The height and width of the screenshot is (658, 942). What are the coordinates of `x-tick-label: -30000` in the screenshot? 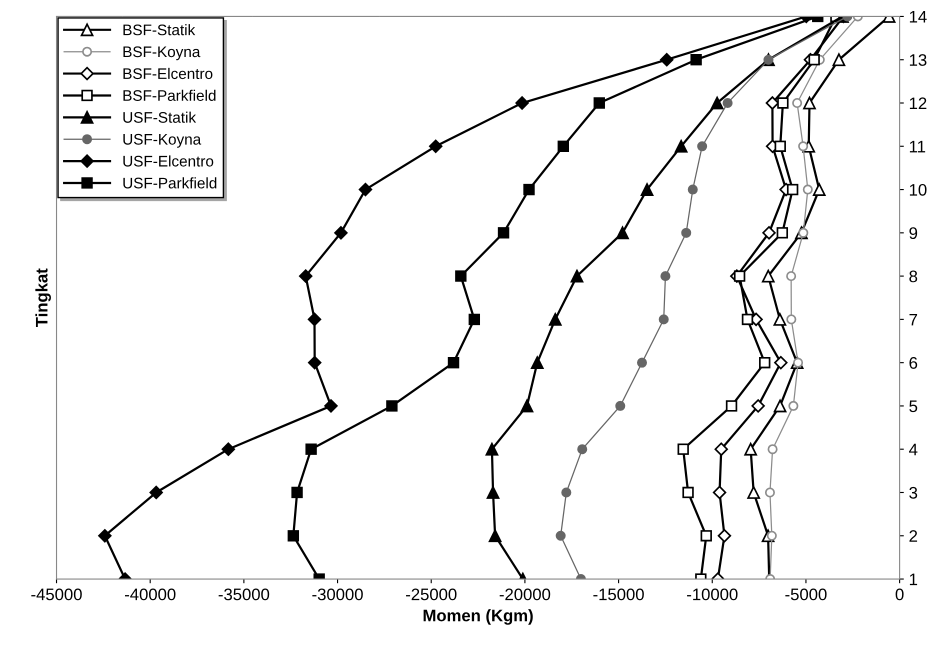 It's located at (337, 594).